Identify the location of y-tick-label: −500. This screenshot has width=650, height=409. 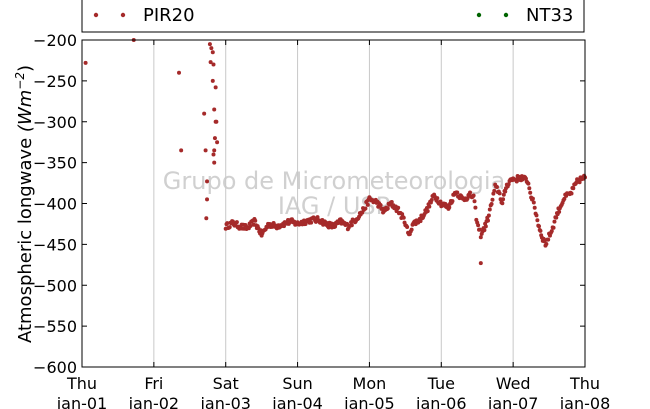
(55, 285).